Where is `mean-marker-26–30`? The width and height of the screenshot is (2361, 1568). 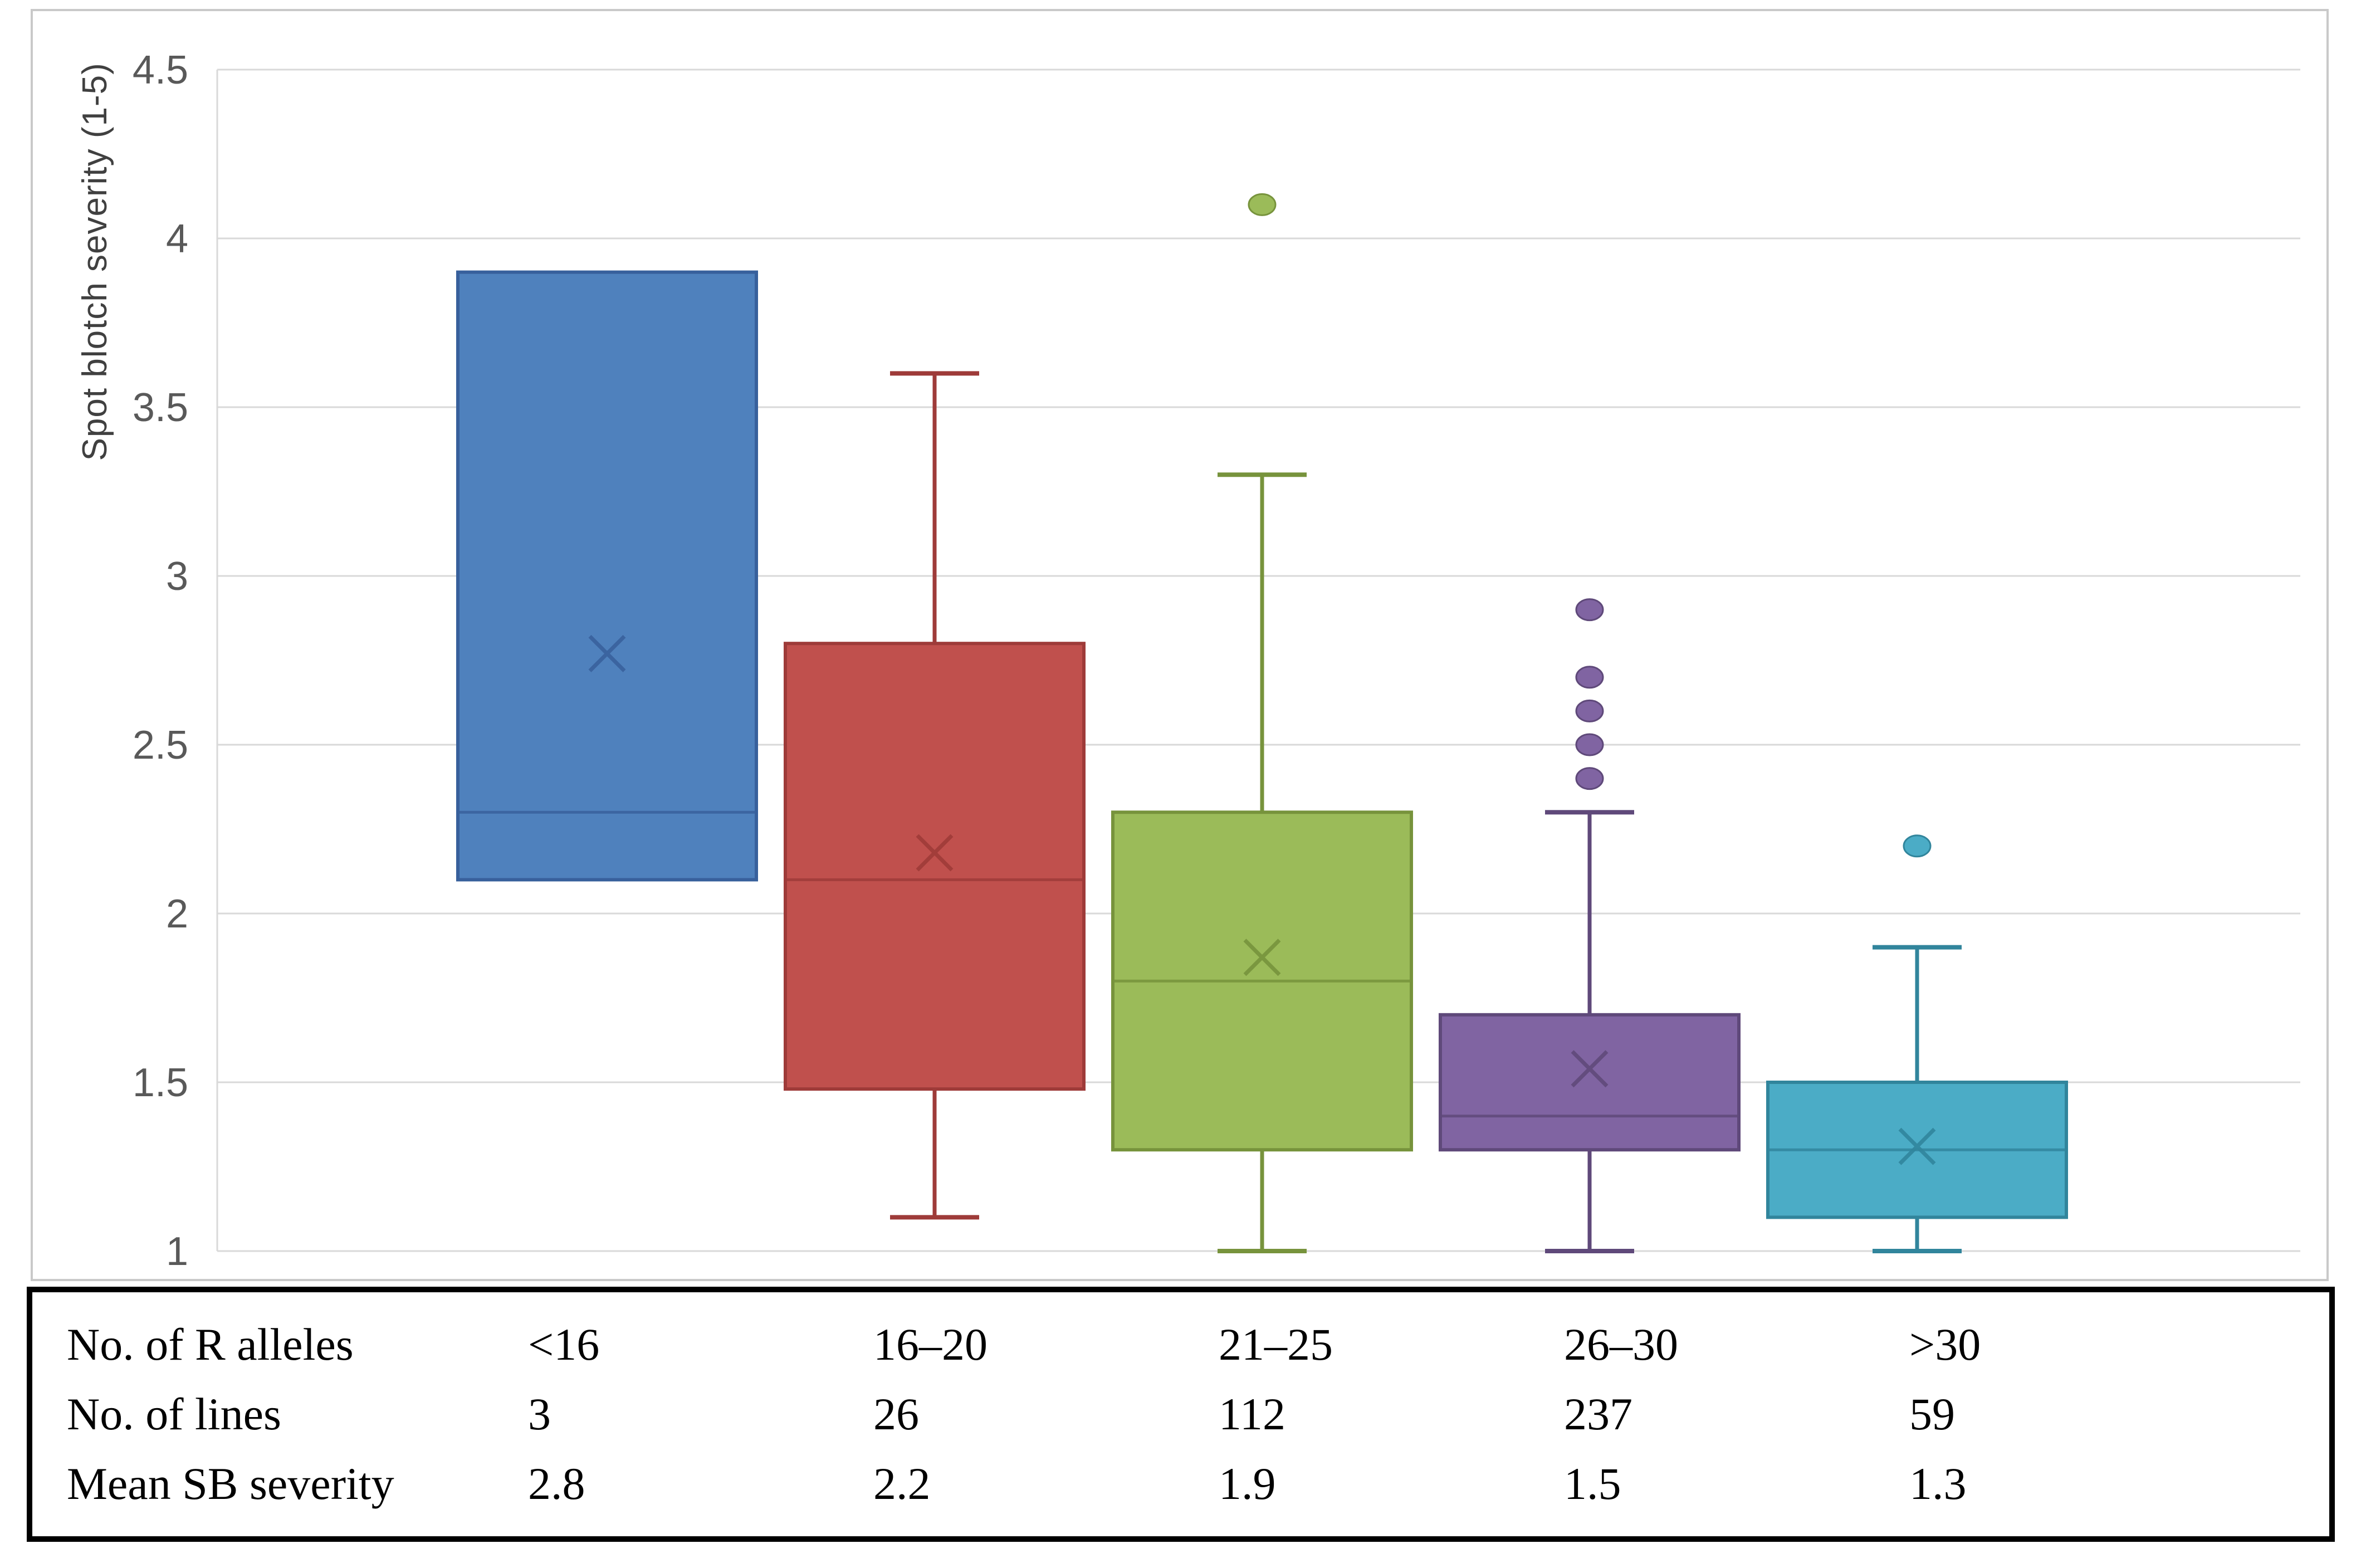 mean-marker-26–30 is located at coordinates (1590, 1069).